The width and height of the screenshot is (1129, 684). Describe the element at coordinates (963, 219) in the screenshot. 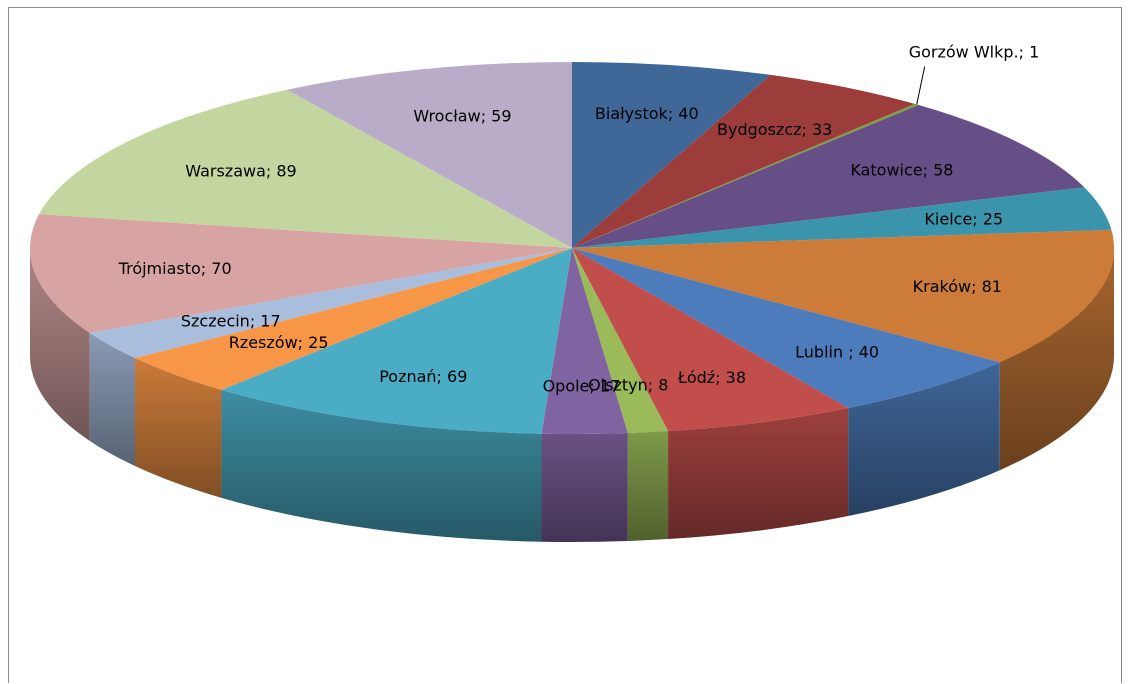

I see `pie-label-kielce: Kielce; 25` at that location.